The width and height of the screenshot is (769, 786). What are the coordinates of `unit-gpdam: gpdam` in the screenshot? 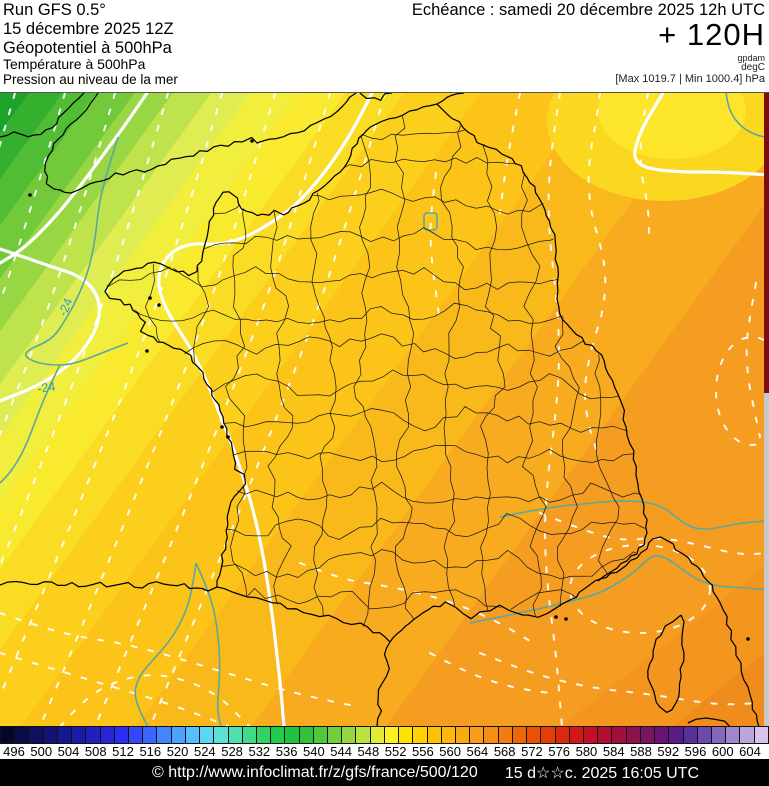 It's located at (751, 58).